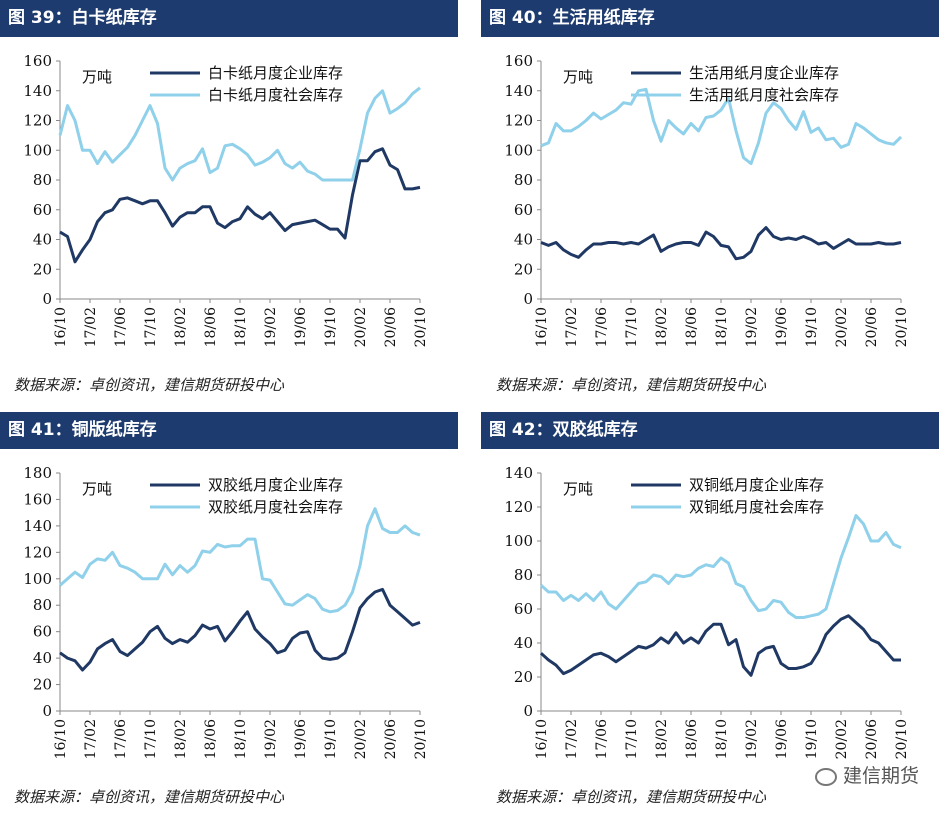  I want to click on legend-label: 生活用纸月度企业库存, so click(764, 73).